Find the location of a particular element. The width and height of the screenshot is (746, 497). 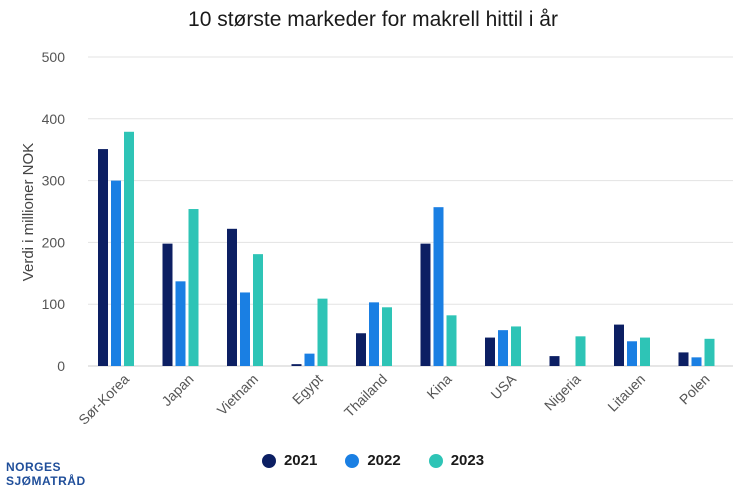

bar-2023-Egypt is located at coordinates (322, 332).